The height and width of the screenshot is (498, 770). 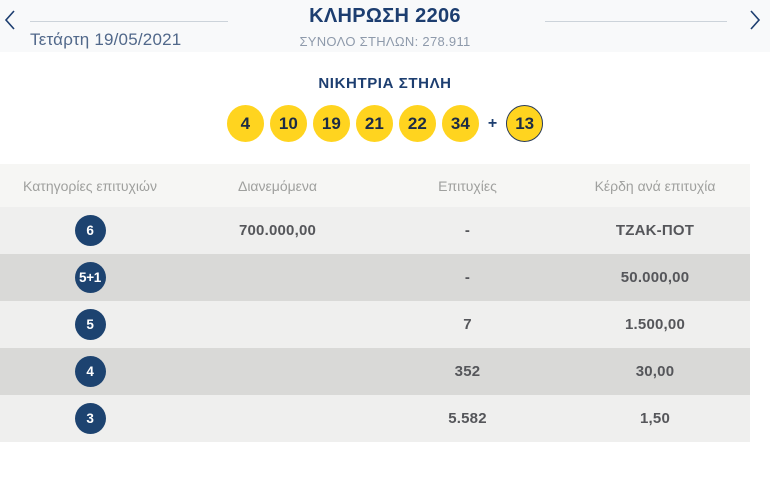 What do you see at coordinates (331, 123) in the screenshot?
I see `number-ball: 19` at bounding box center [331, 123].